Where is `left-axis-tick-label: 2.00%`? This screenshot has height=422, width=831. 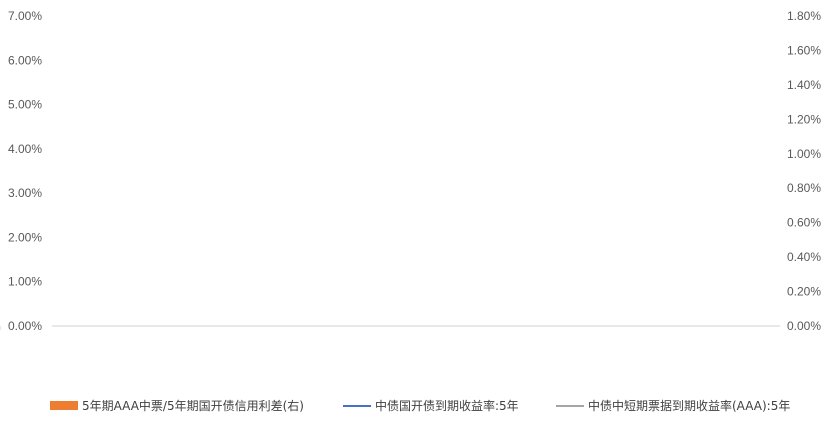
left-axis-tick-label: 2.00% is located at coordinates (25, 237).